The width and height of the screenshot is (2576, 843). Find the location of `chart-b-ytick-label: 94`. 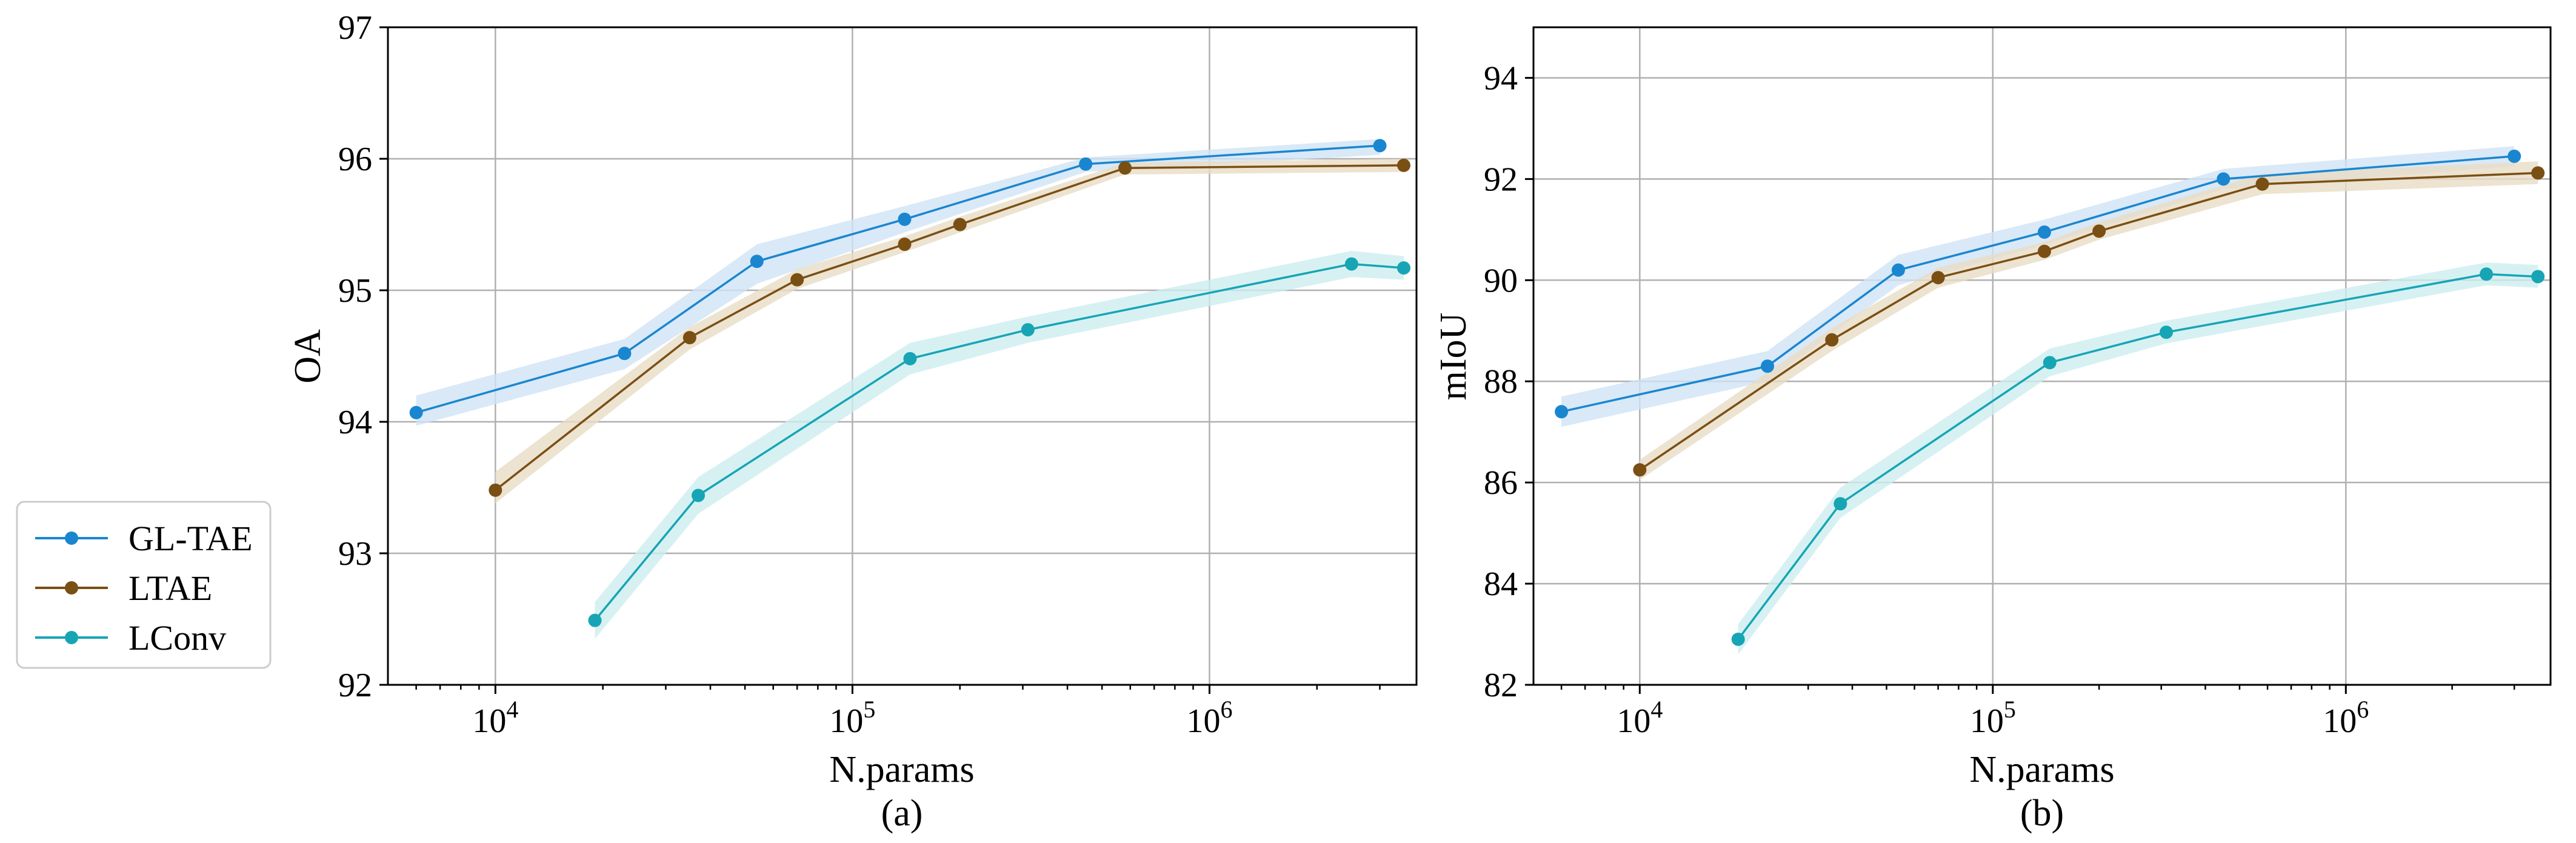

chart-b-ytick-label: 94 is located at coordinates (1501, 78).